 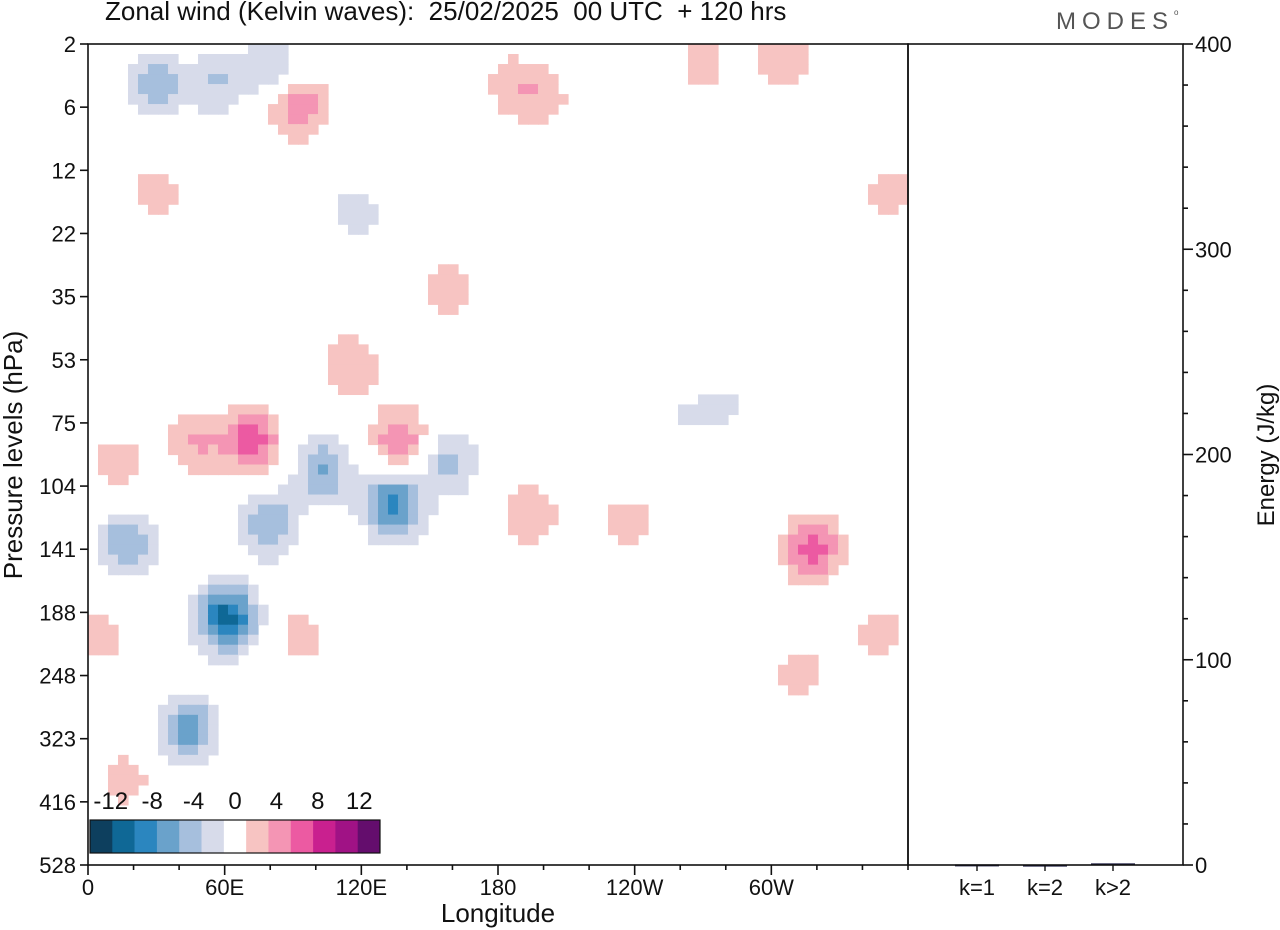 What do you see at coordinates (57, 802) in the screenshot?
I see `y-tick-label: 416` at bounding box center [57, 802].